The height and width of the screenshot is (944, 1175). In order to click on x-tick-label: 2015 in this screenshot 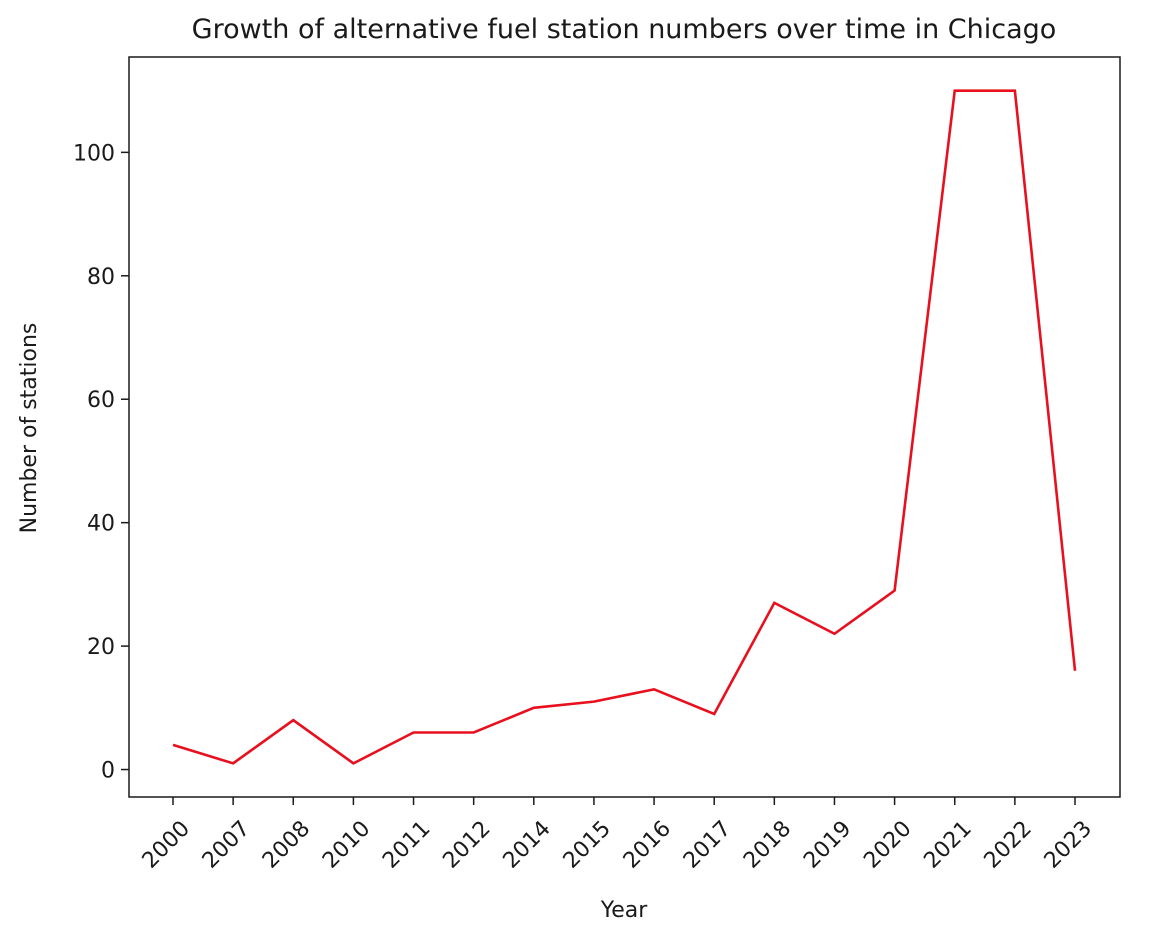, I will do `click(587, 844)`.